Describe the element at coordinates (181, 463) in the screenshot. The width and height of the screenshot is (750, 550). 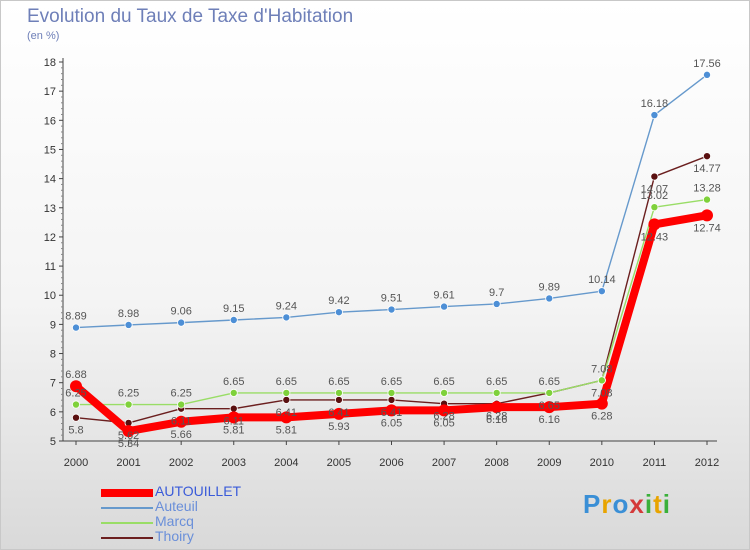
I see `x-tick-label: 2002` at that location.